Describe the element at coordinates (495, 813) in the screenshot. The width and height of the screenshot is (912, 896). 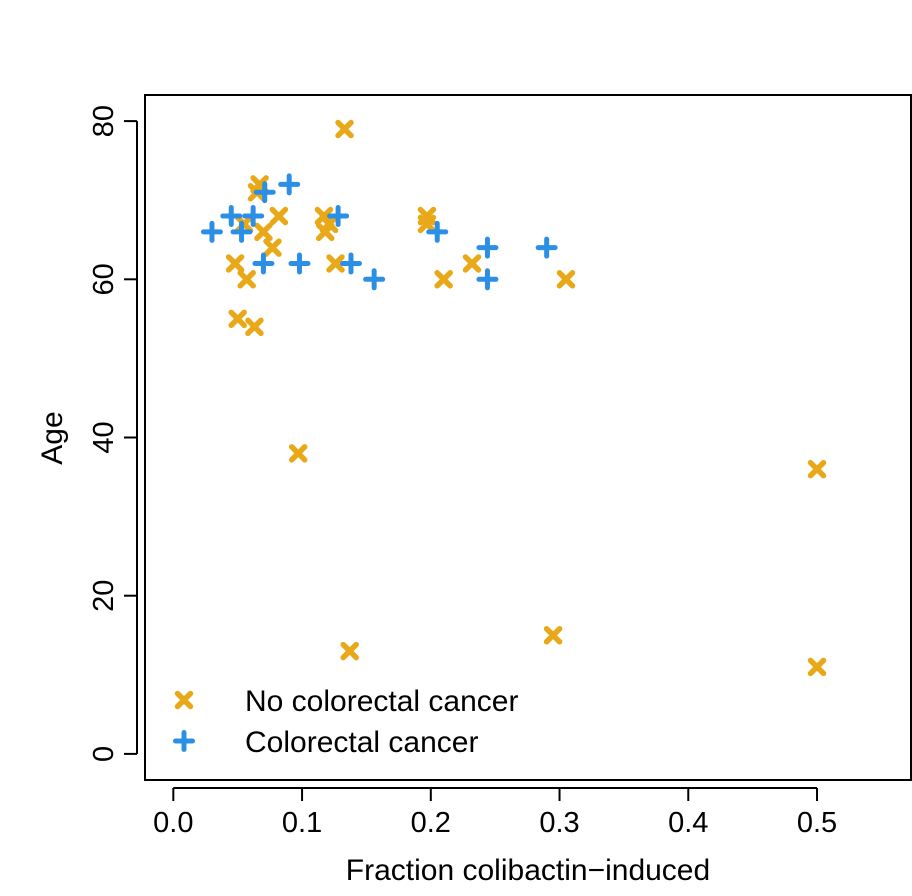
I see `x-axis: 0.0 0.1 0.2 0.3 0.4 0.5` at that location.